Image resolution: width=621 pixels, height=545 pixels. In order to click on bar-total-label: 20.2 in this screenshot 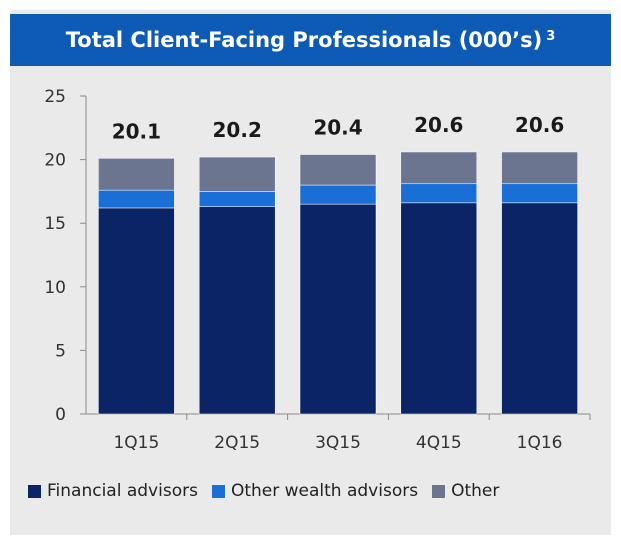, I will do `click(237, 130)`.